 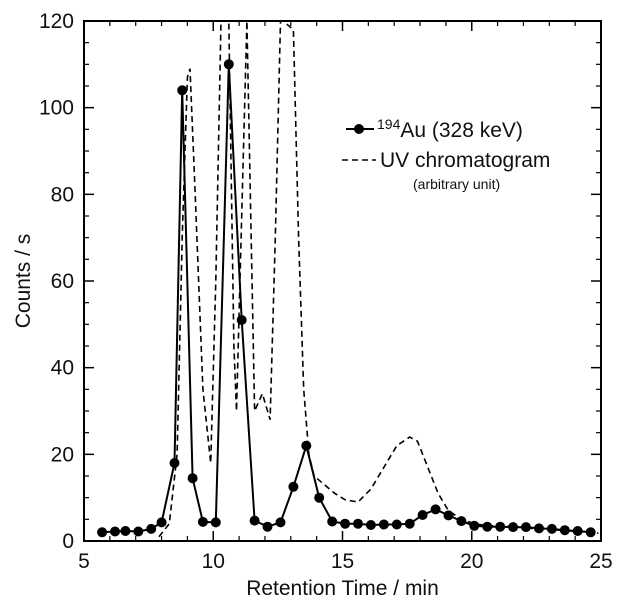 I want to click on legend-marker-au, so click(x=359, y=129).